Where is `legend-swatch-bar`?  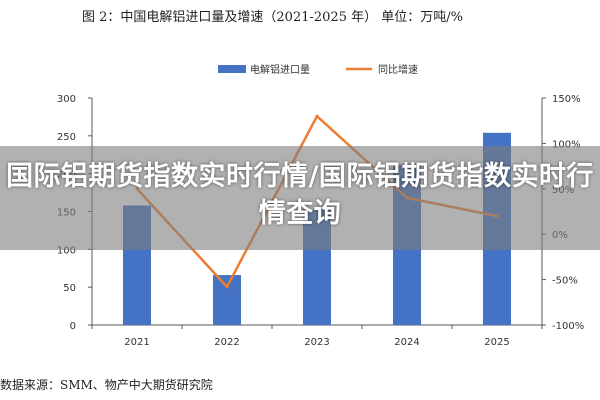 legend-swatch-bar is located at coordinates (232, 69).